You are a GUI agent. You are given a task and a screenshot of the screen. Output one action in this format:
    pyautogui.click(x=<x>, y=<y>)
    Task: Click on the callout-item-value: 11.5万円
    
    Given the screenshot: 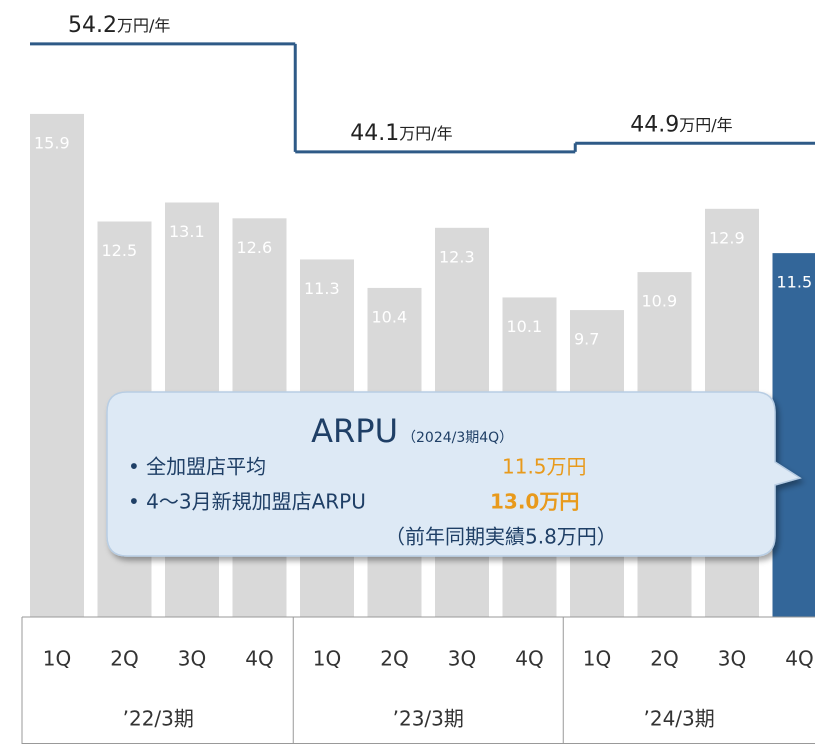 What is the action you would take?
    pyautogui.click(x=544, y=467)
    